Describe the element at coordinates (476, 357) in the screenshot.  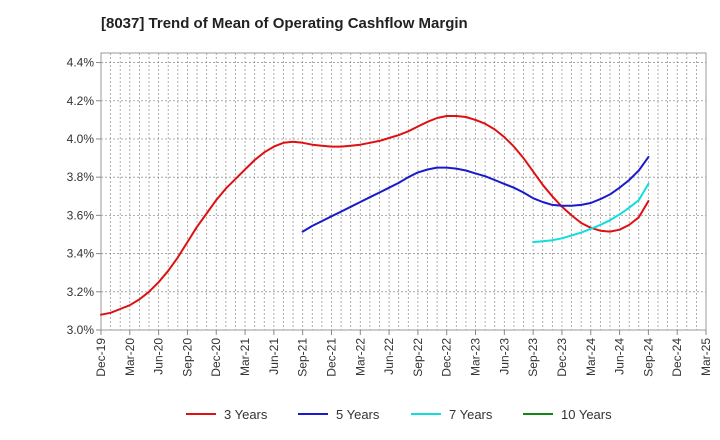
I see `x-tick-label: Mar-23` at that location.